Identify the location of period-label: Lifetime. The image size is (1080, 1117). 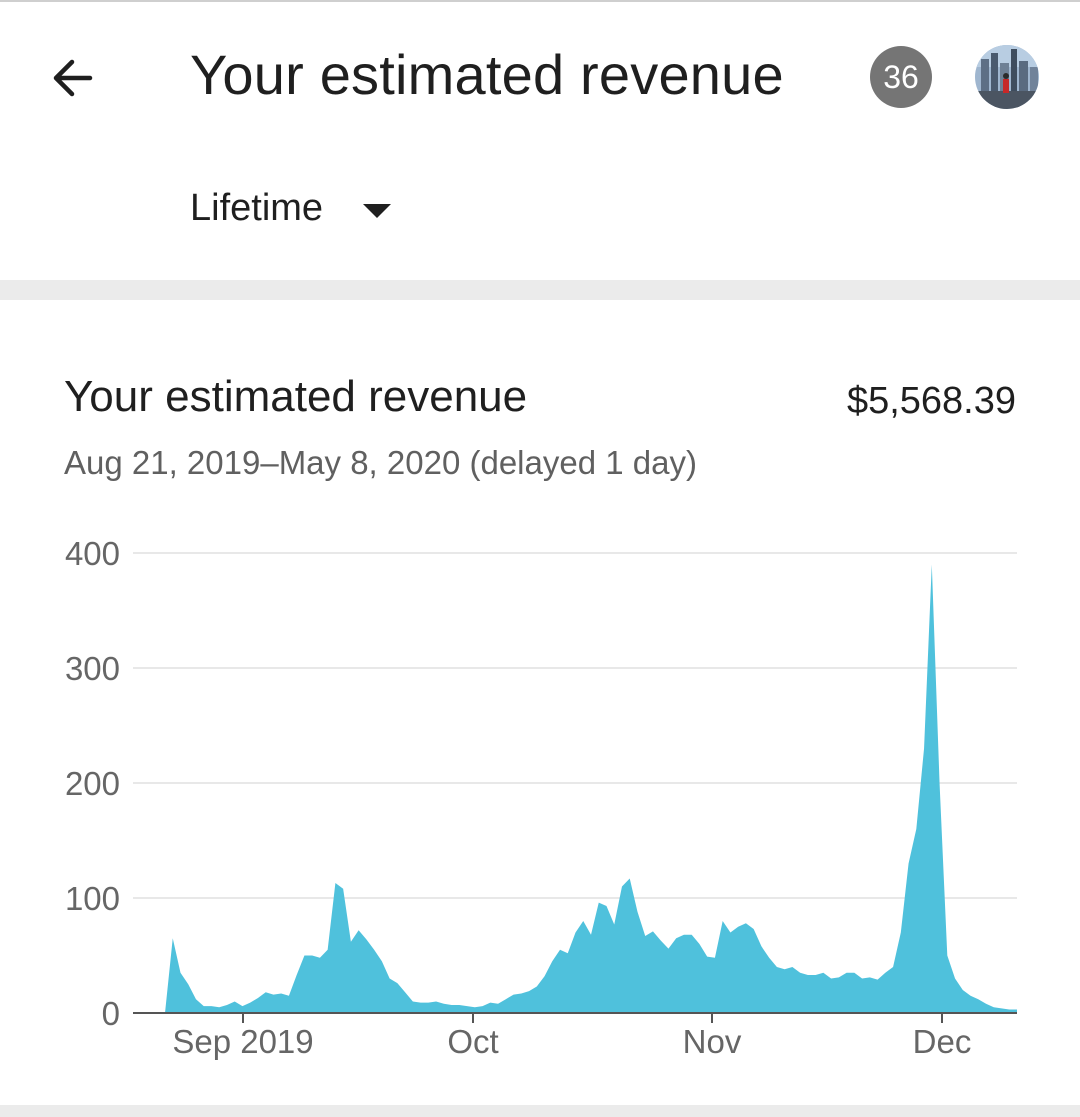
(257, 208).